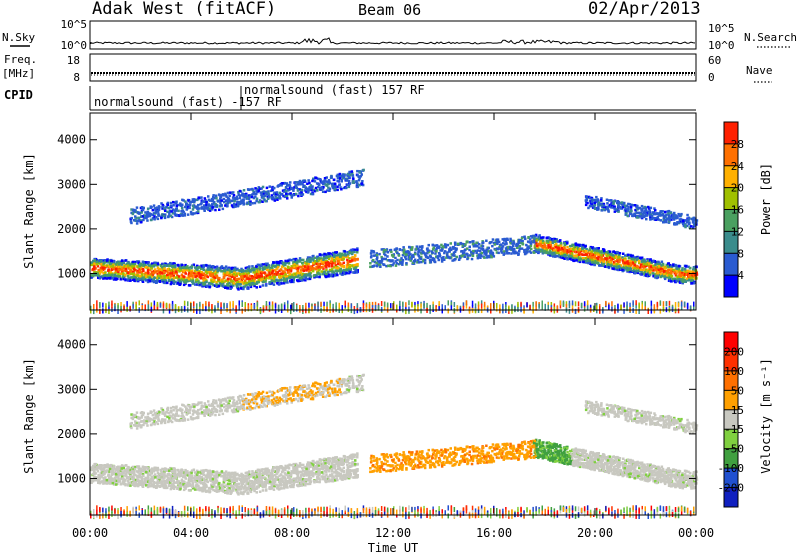 This screenshot has height=554, width=800. What do you see at coordinates (721, 45) in the screenshot?
I see `noise-right-tick-bottom: 10^0` at bounding box center [721, 45].